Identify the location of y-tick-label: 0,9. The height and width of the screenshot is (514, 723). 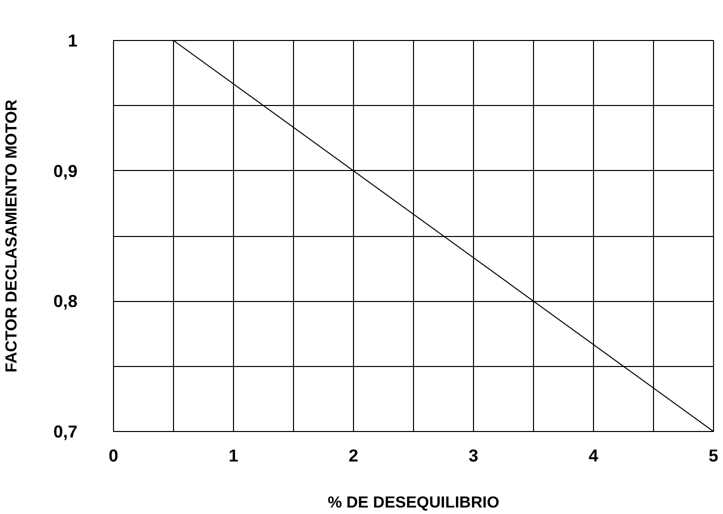
(65, 170).